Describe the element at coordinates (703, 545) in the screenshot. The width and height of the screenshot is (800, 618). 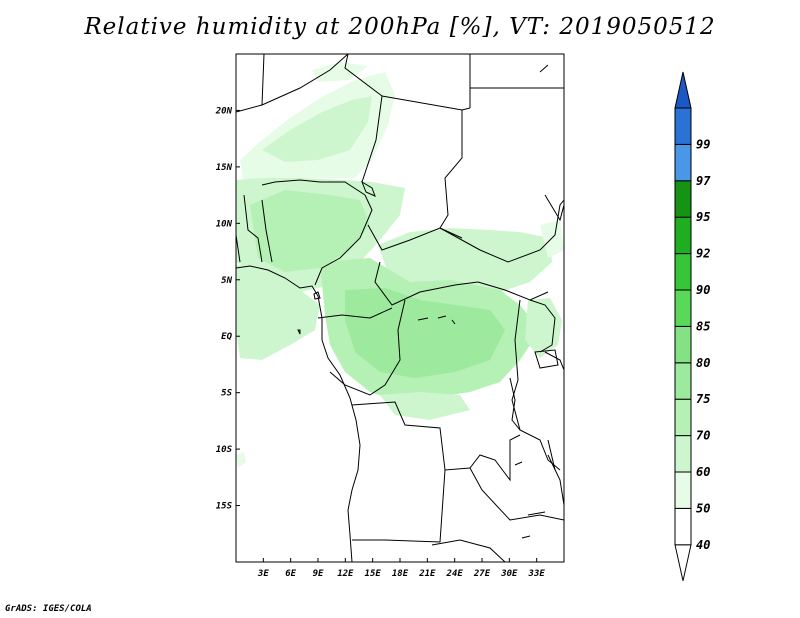
I see `colorbar-label-0: 40` at that location.